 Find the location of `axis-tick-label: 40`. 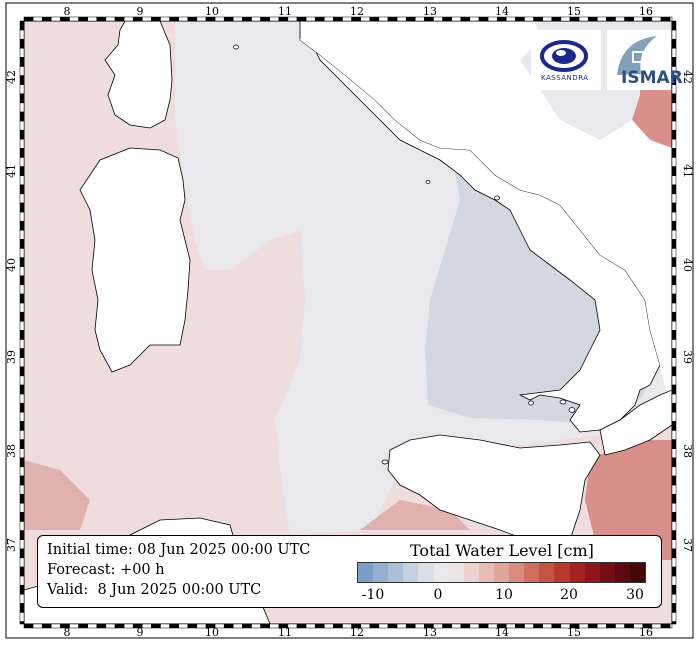

axis-tick-label: 40 is located at coordinates (687, 265).